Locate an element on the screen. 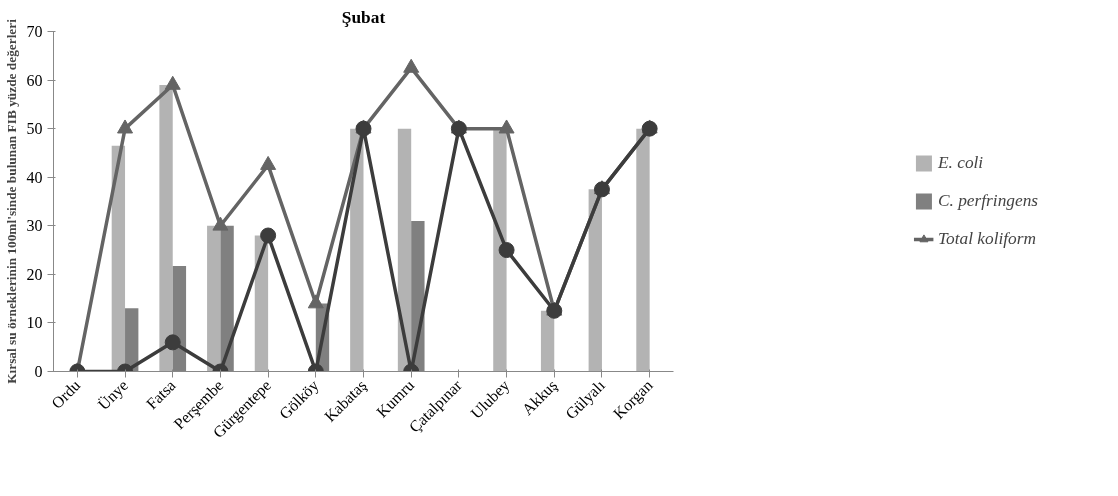 Image resolution: width=1118 pixels, height=496 pixels. y-axis-title: Kırsal su örneklerinin 100ml'sinde bulunan FIB yüzde değerleri is located at coordinates (11, 201).